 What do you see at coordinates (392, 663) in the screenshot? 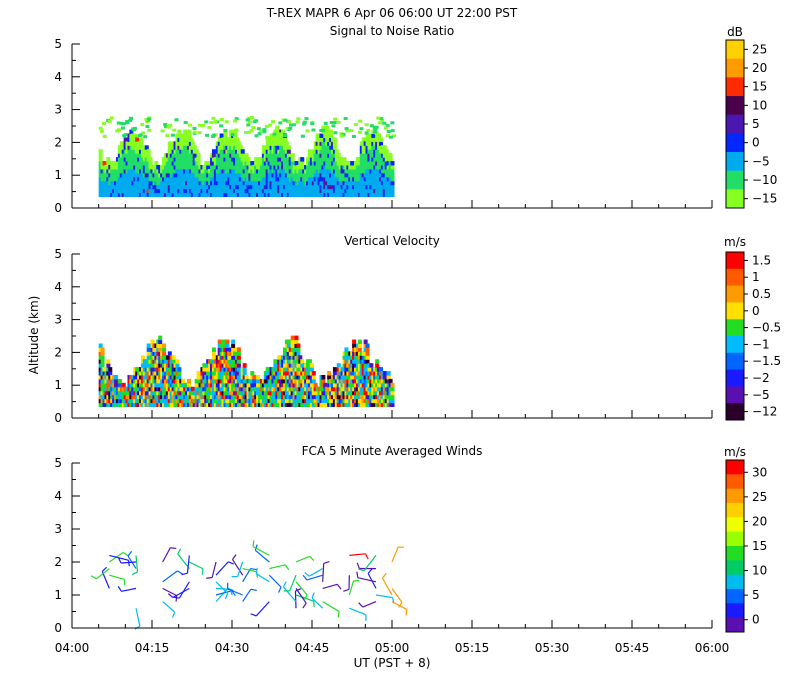
I see `x-axis-label: UT (PST + 8)` at bounding box center [392, 663].